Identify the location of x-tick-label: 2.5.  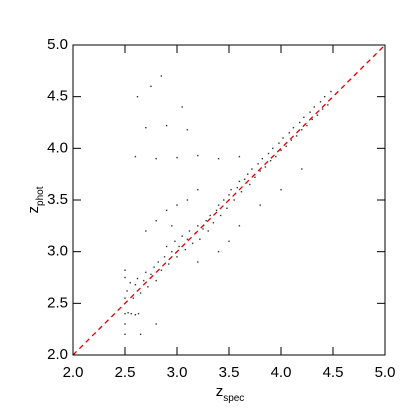
(125, 372).